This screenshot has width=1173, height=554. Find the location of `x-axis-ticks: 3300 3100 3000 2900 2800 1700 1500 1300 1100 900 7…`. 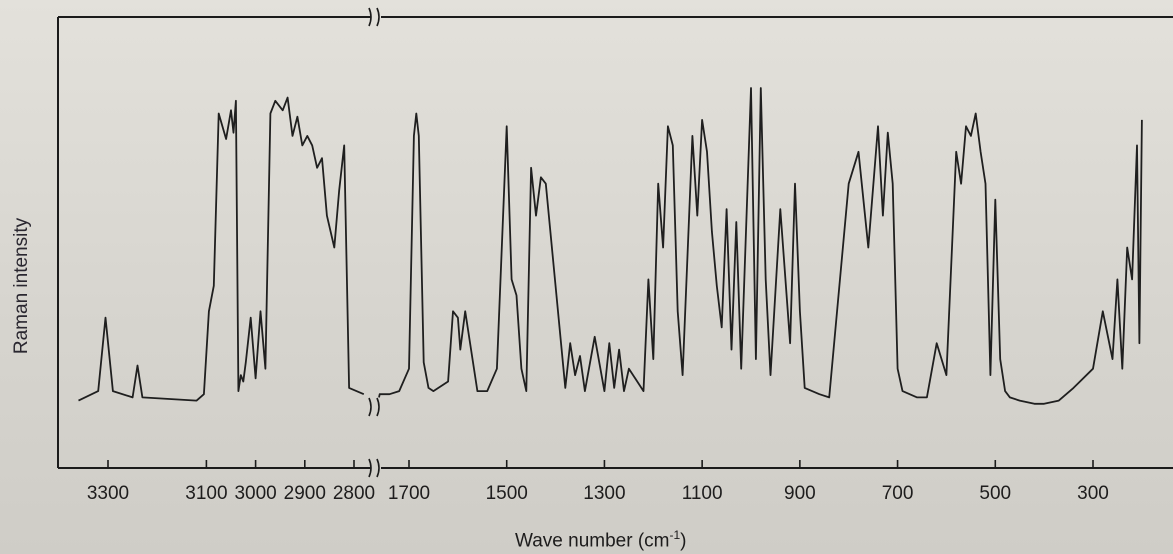

x-axis-ticks: 3300 3100 3000 2900 2800 1700 1500 1300 1100 900 7… is located at coordinates (598, 482).